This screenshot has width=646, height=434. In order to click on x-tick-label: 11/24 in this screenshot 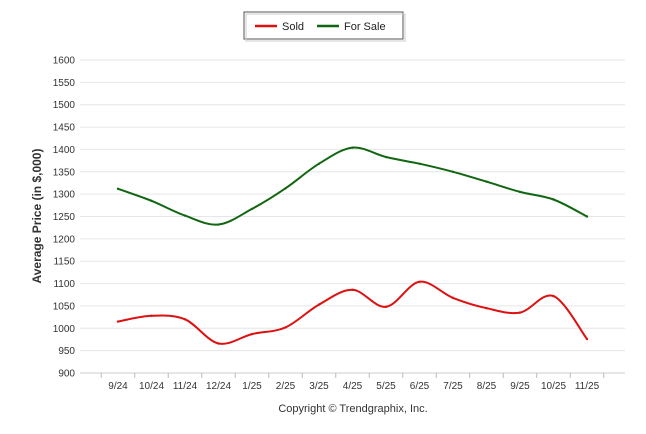, I will do `click(185, 386)`.